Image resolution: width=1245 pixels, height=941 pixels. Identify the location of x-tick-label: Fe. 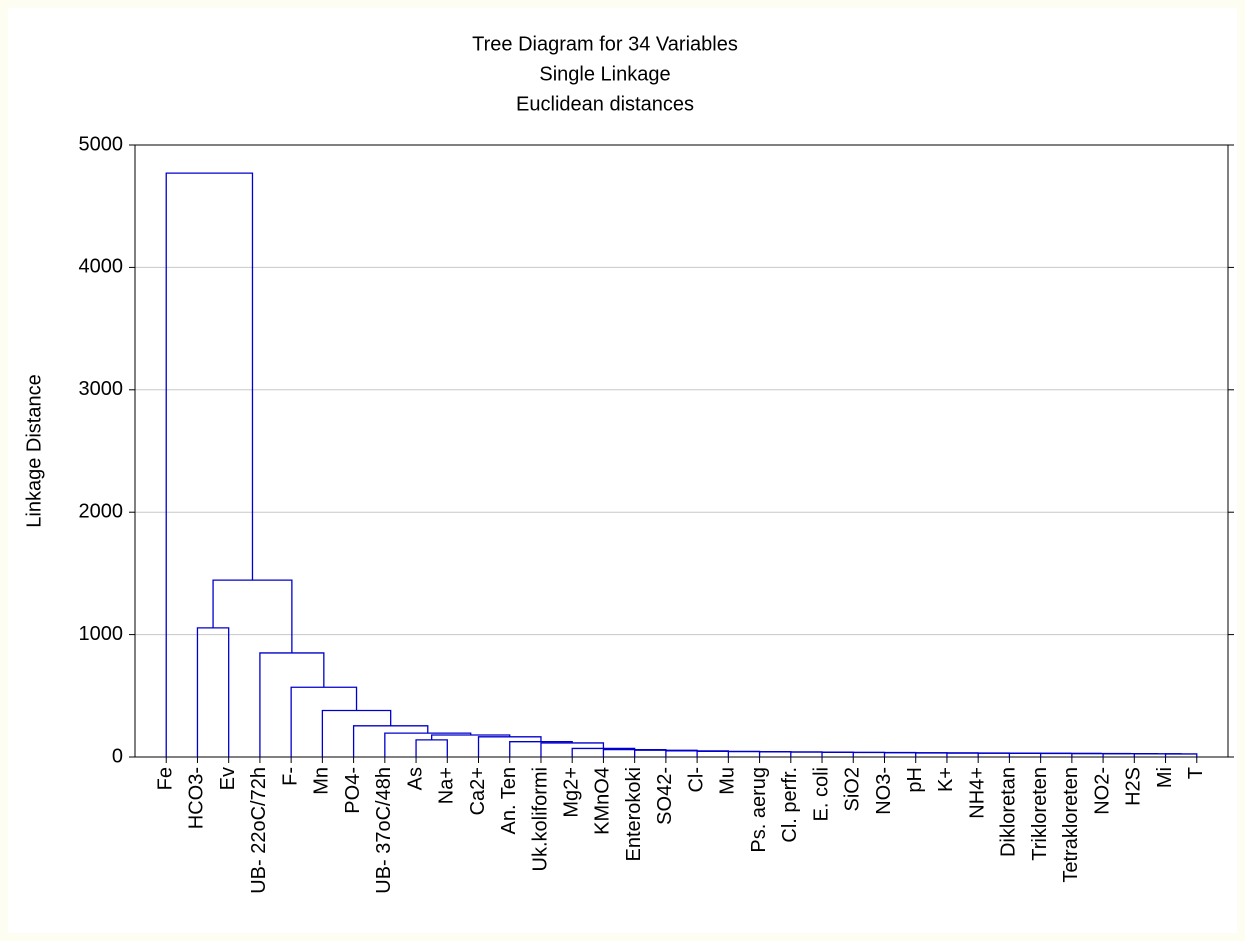
(166, 778).